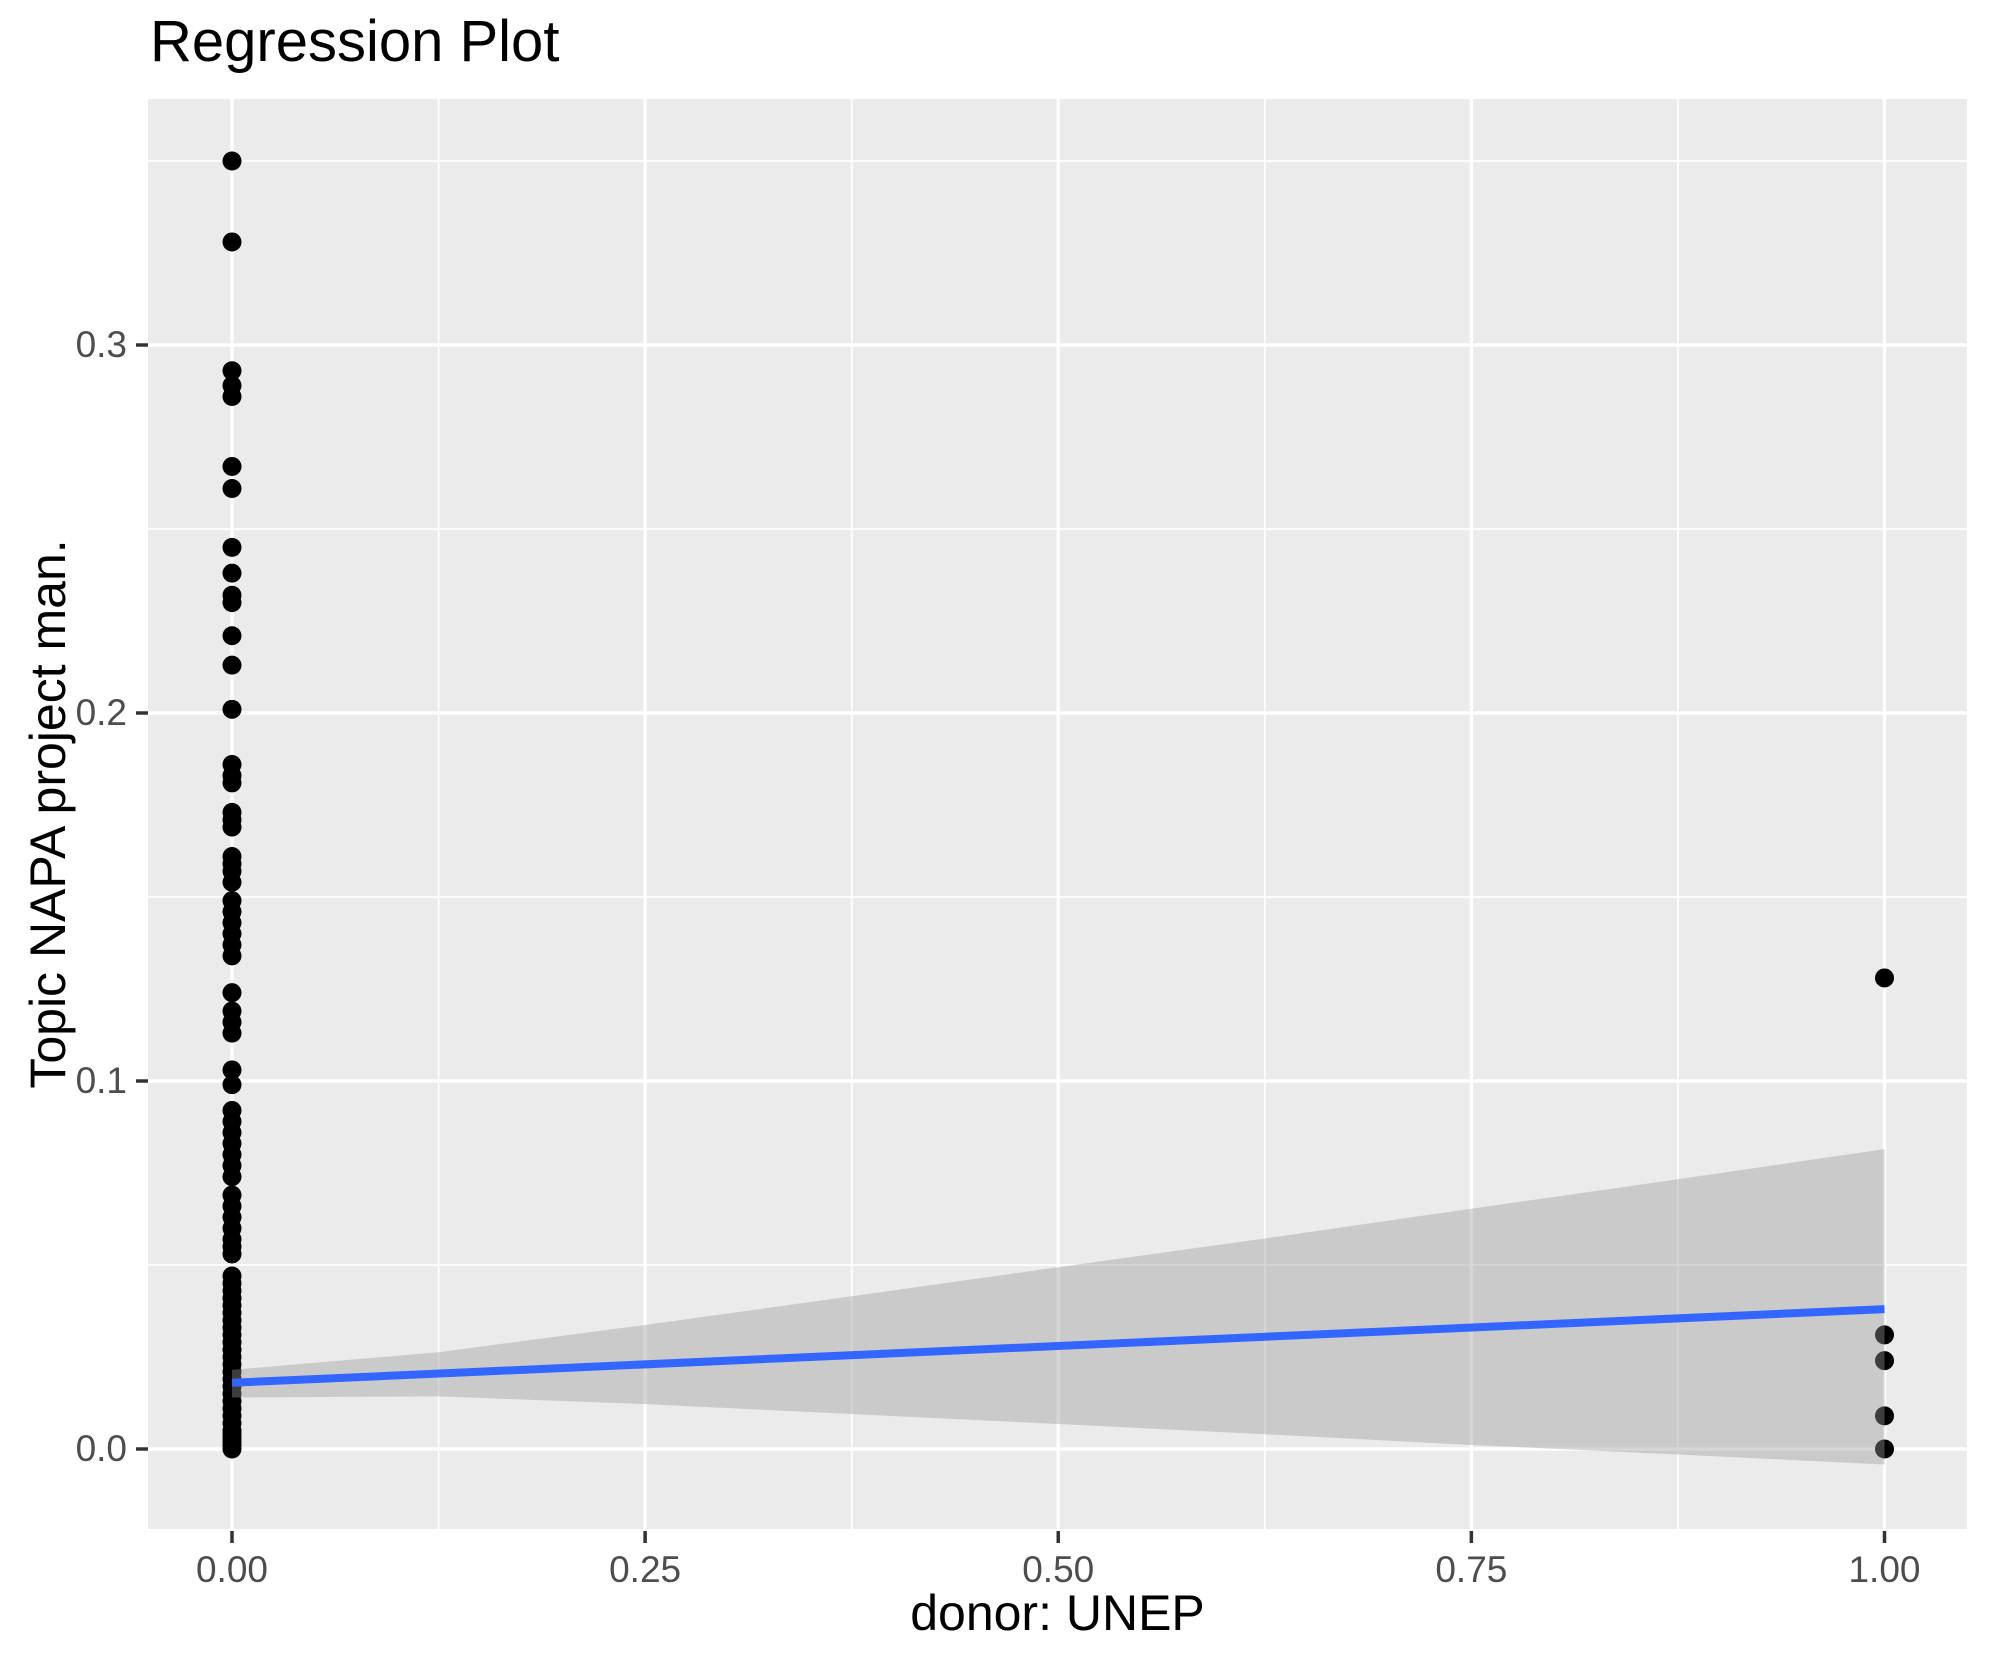 Image resolution: width=1990 pixels, height=1665 pixels. I want to click on y-tick-label: 0.1, so click(101, 1080).